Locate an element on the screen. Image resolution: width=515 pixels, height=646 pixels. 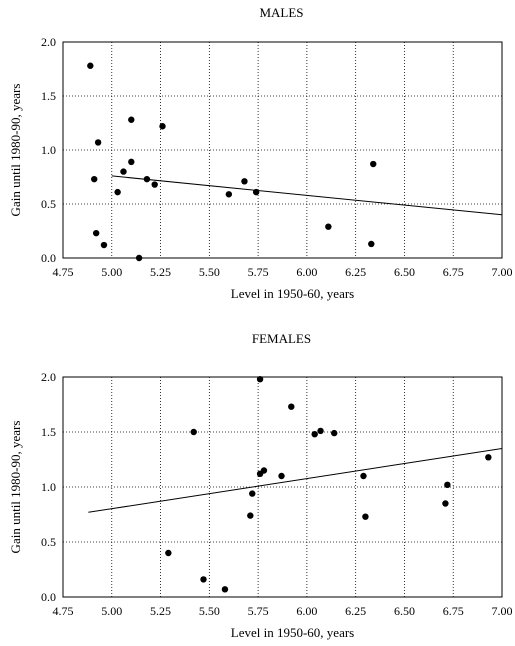
females-trend-line is located at coordinates (295, 480).